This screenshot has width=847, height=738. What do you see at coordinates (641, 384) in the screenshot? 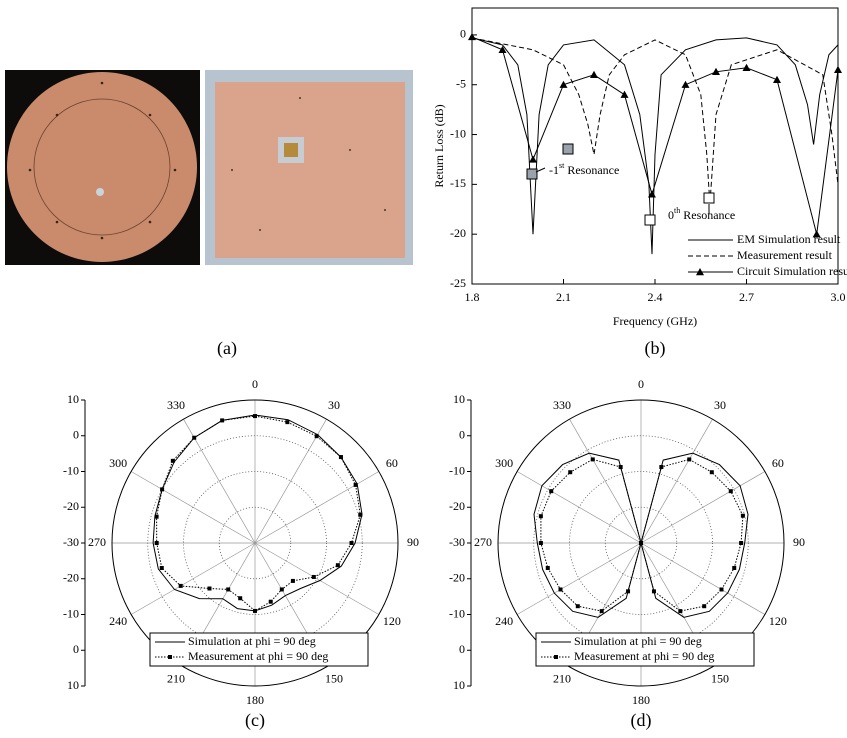
I see `angle-label: 0` at bounding box center [641, 384].